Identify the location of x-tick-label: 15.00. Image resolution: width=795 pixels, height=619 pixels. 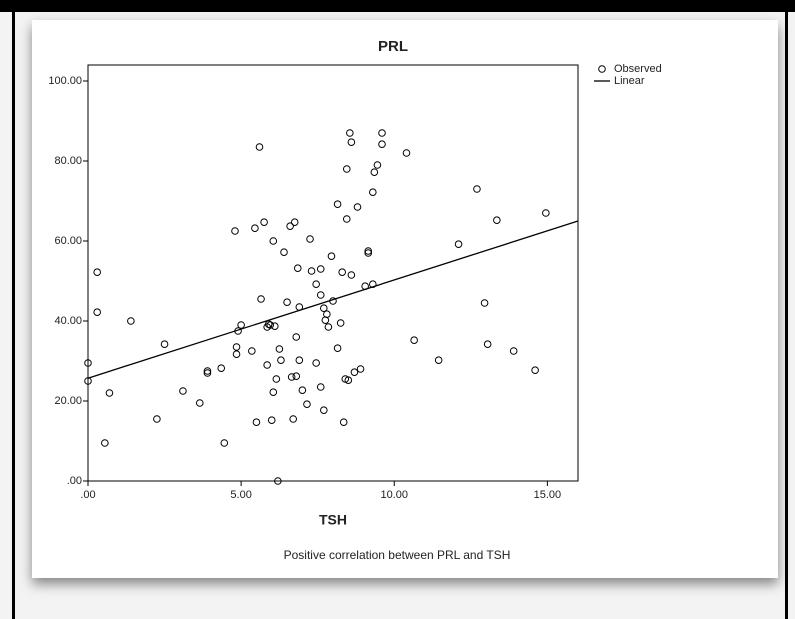
(548, 495).